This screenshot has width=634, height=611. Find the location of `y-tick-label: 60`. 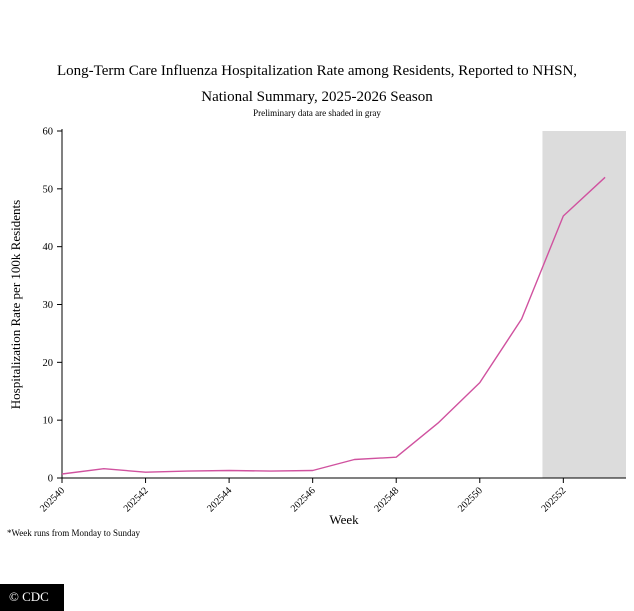

y-tick-label: 60 is located at coordinates (48, 132).